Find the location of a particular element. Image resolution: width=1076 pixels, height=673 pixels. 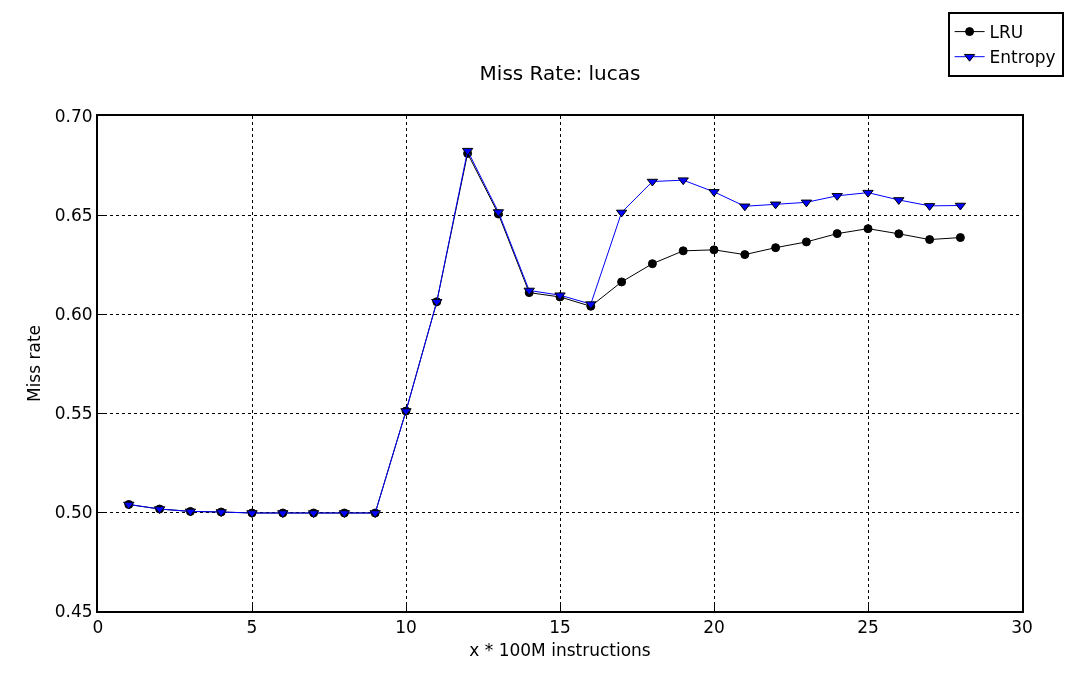

x-tick-label: 5 is located at coordinates (252, 627).